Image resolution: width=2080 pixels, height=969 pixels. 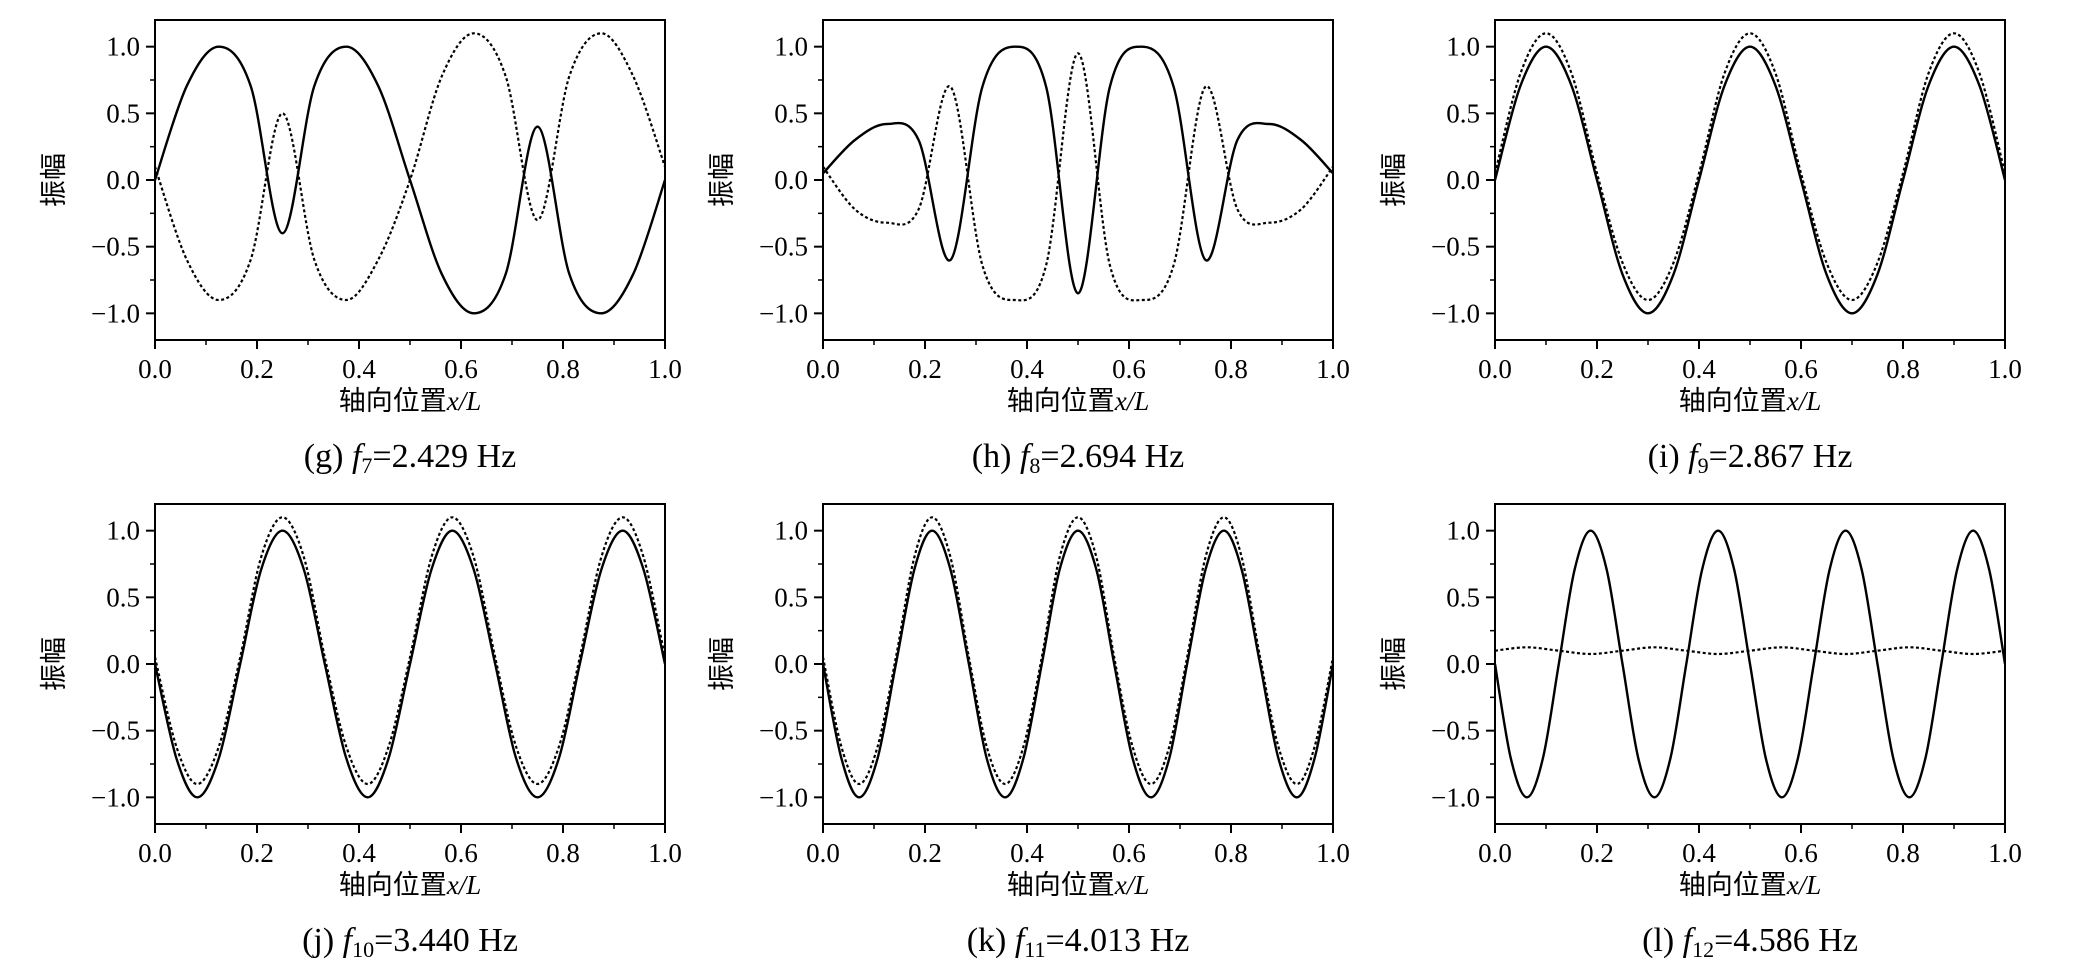 I want to click on caption-panel-id: (g), so click(x=327, y=456).